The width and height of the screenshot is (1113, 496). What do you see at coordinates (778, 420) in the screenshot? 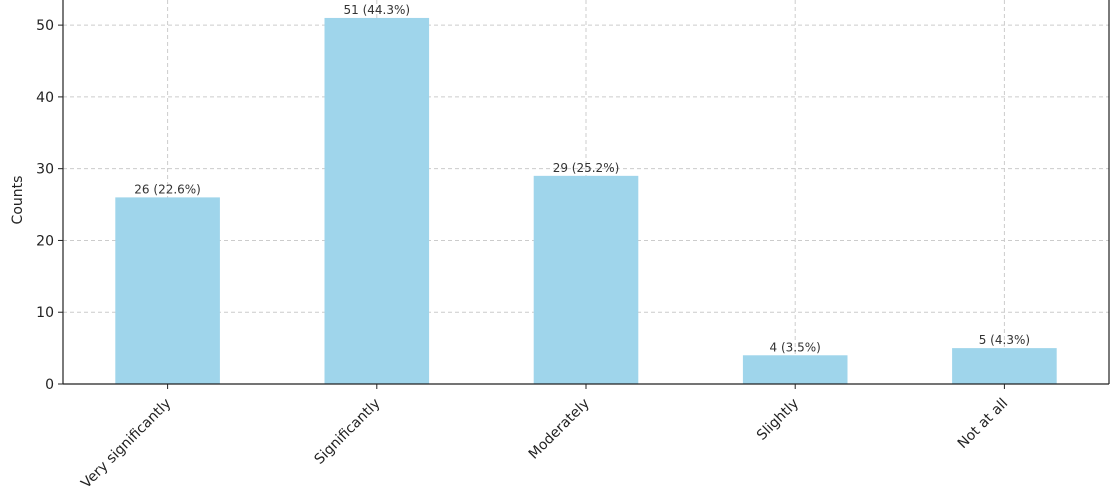
I see `x-tick-label: Slightly` at bounding box center [778, 420].